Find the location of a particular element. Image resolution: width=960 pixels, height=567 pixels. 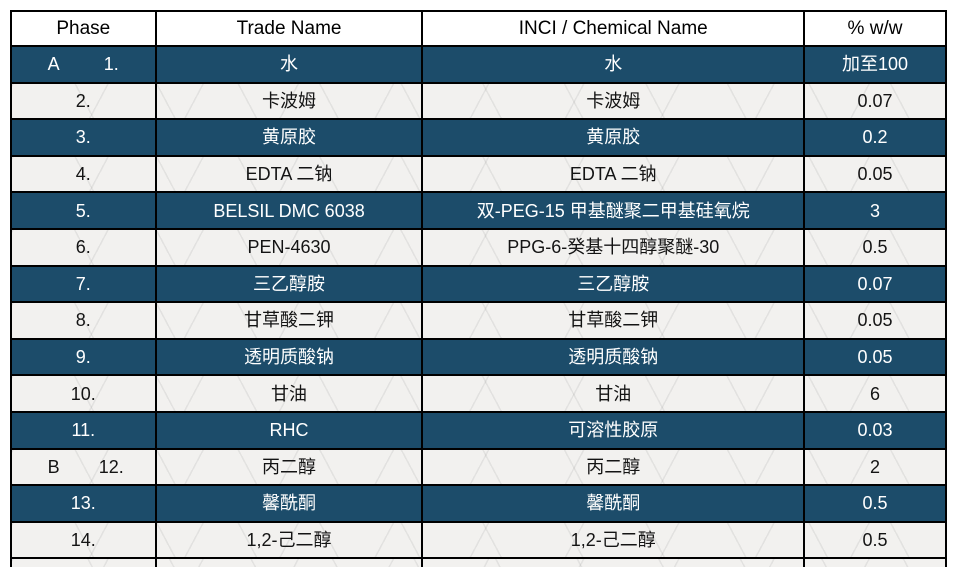

inci-name-cell: 可溶性胶原 is located at coordinates (614, 431).